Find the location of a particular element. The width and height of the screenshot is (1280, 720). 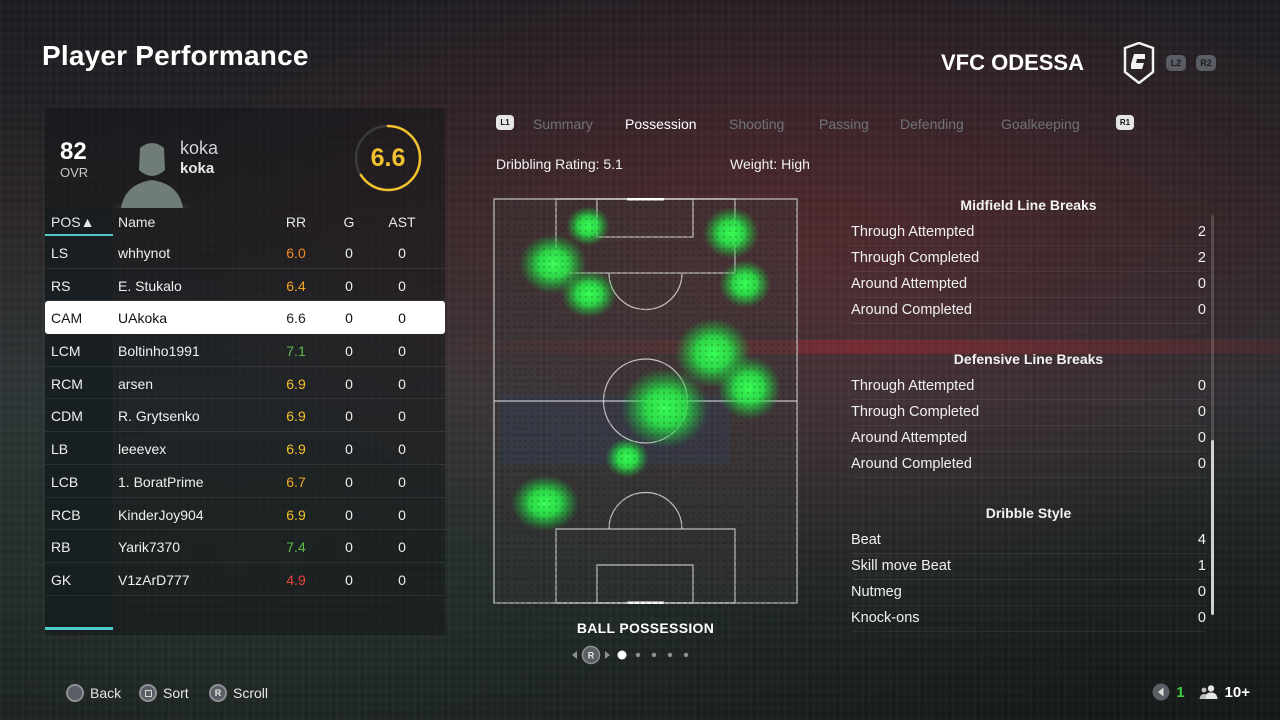

back-label: Back is located at coordinates (106, 693).